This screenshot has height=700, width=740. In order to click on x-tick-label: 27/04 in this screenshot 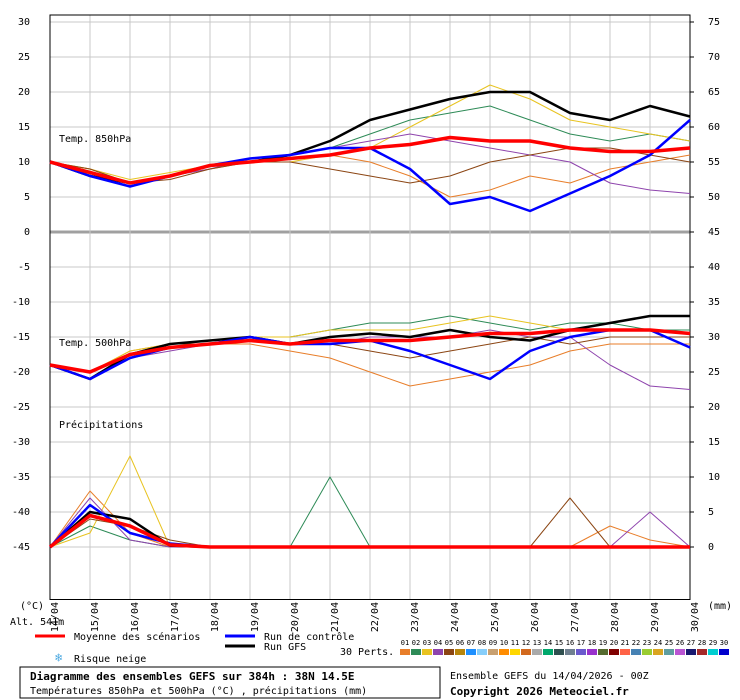, I will do `click(575, 617)`.